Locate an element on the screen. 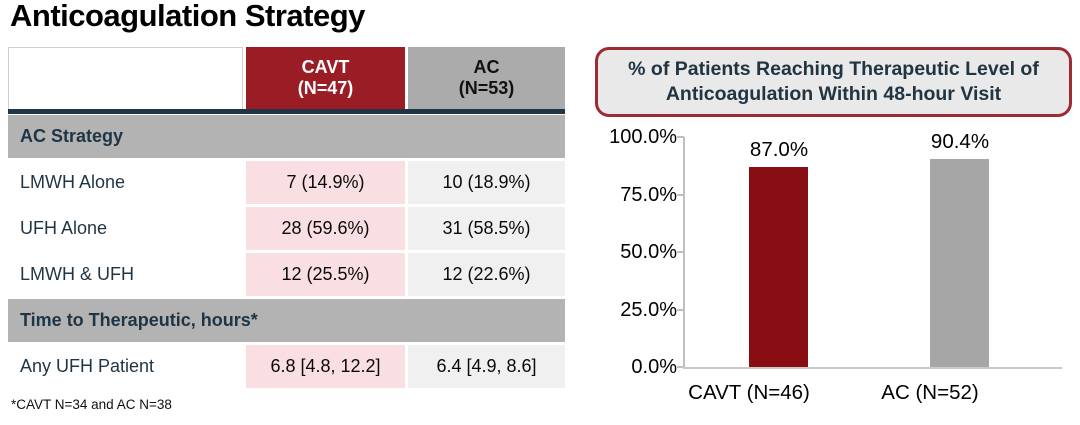 This screenshot has width=1080, height=425. x-category-label-ac: AC (N=52) is located at coordinates (930, 392).